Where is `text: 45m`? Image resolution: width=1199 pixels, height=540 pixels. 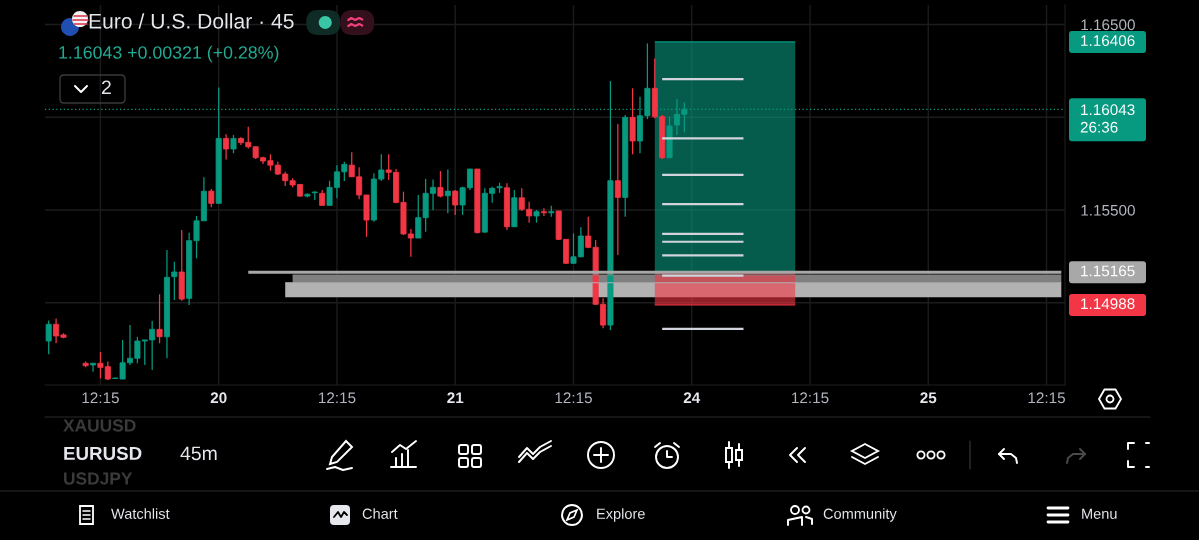
text: 45m is located at coordinates (198, 453).